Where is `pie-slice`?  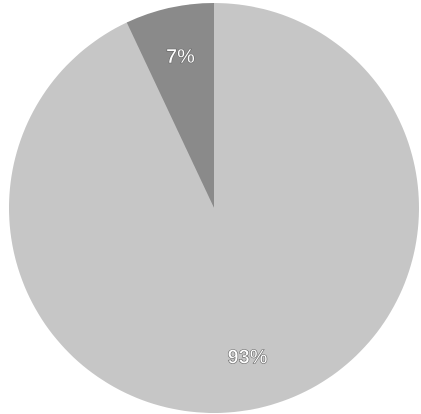 pie-slice is located at coordinates (170, 105).